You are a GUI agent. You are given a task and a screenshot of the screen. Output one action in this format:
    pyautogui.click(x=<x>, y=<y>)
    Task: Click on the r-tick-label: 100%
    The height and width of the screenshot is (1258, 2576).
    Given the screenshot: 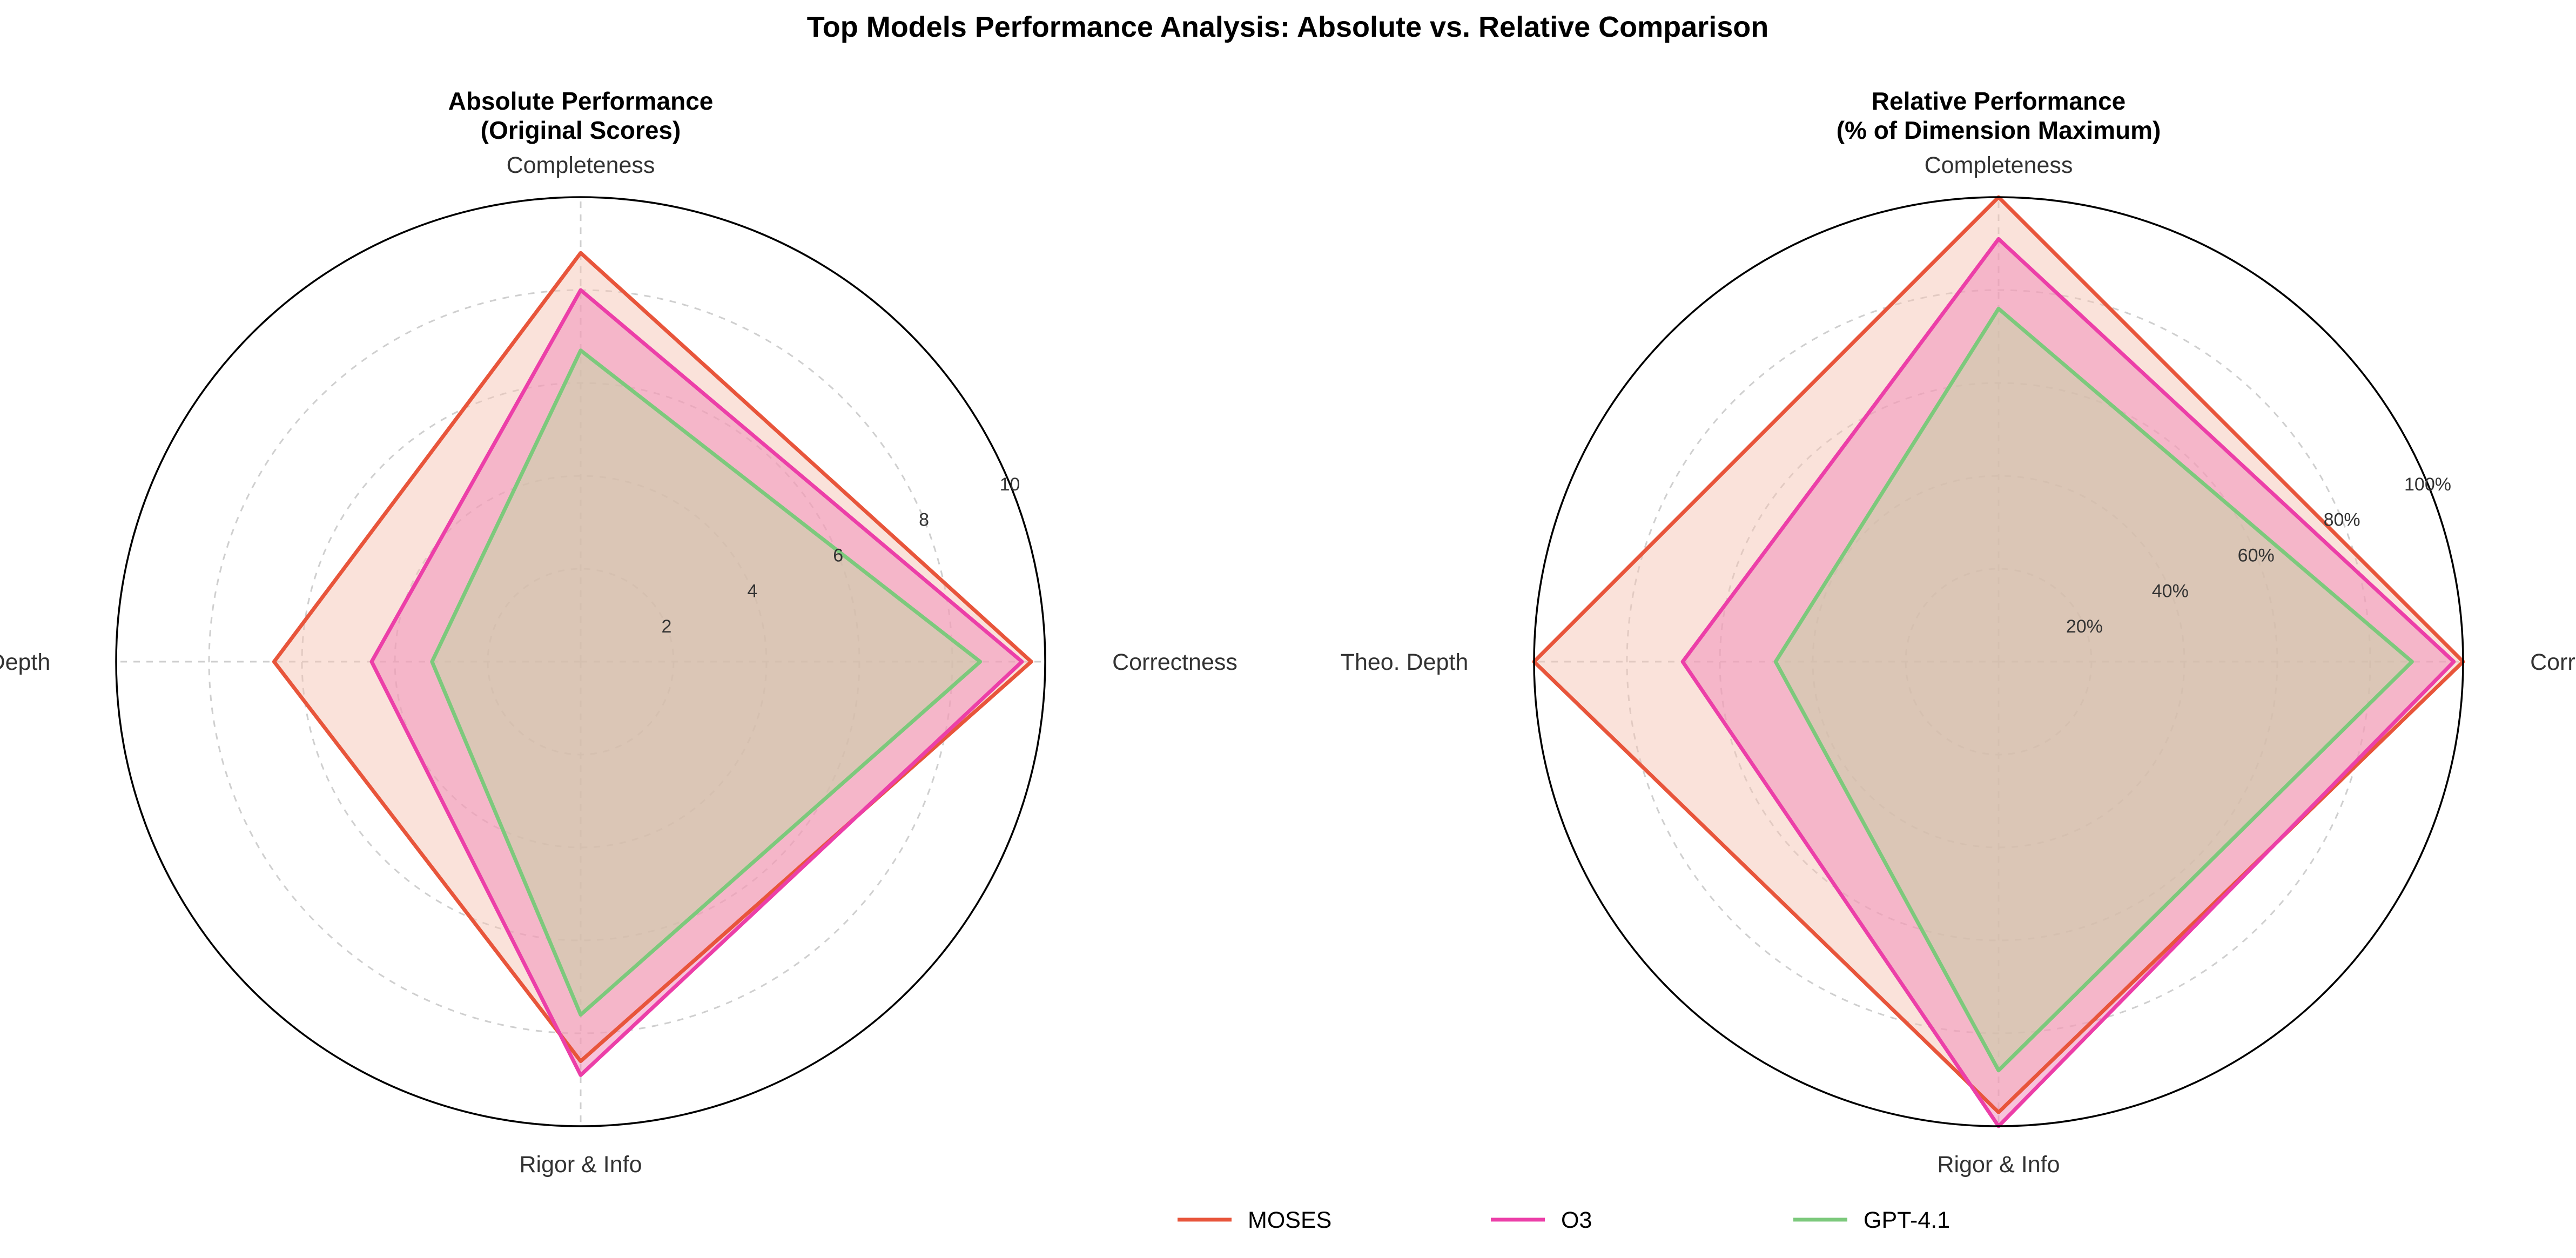 What is the action you would take?
    pyautogui.click(x=2427, y=484)
    